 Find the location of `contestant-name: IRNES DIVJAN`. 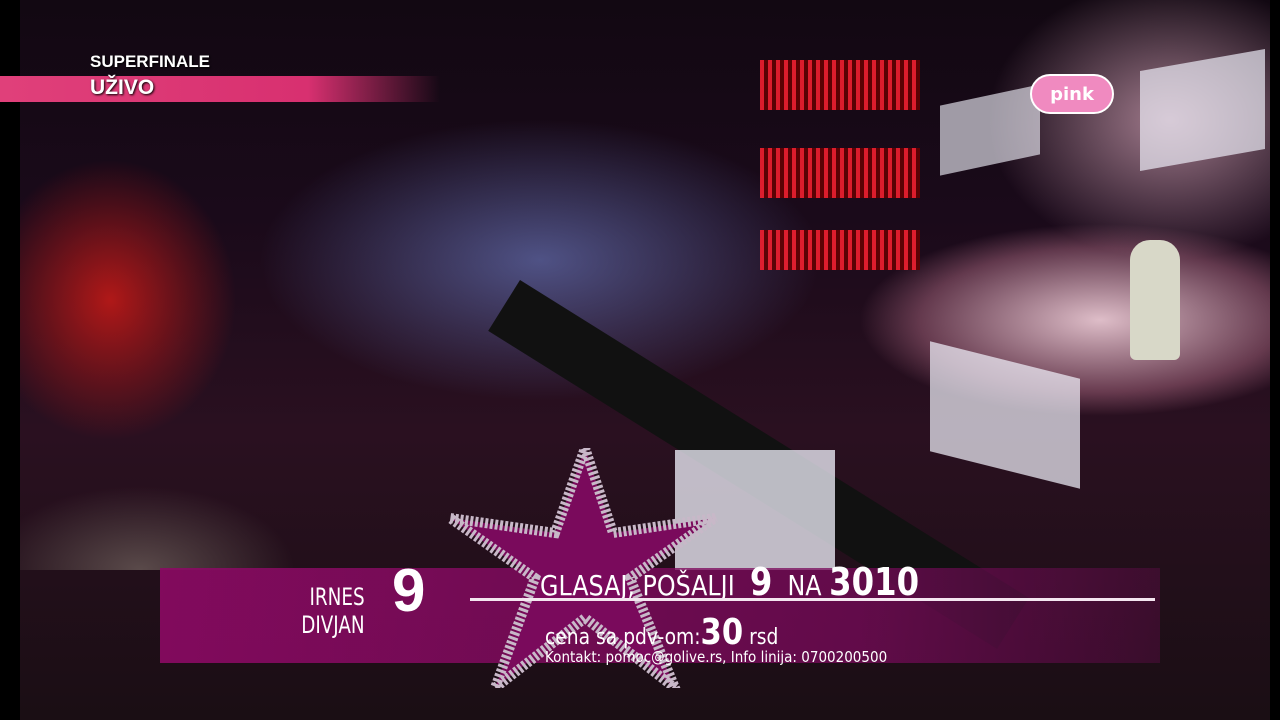

contestant-name: IRNES DIVJAN is located at coordinates (333, 611).